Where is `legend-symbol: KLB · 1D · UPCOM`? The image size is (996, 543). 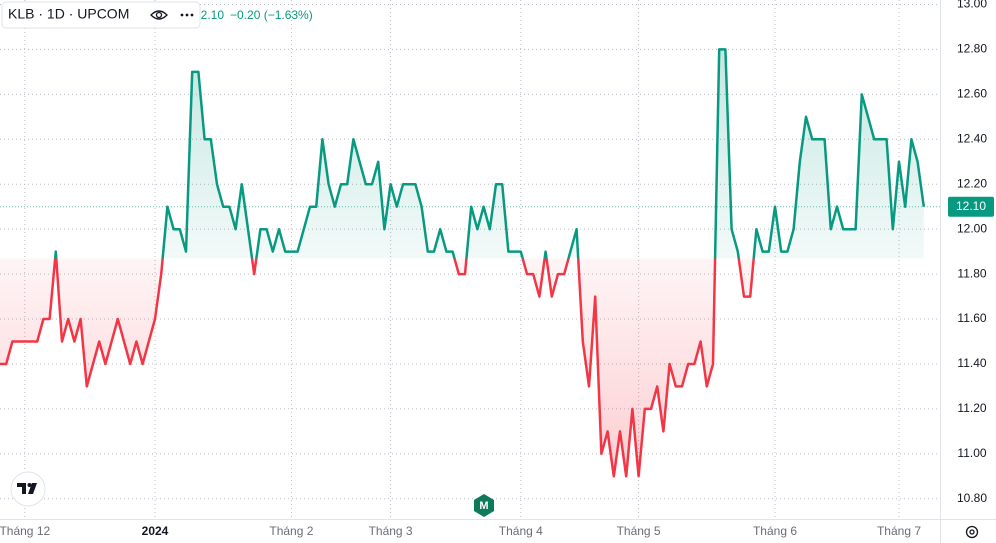 legend-symbol: KLB · 1D · UPCOM is located at coordinates (68, 14).